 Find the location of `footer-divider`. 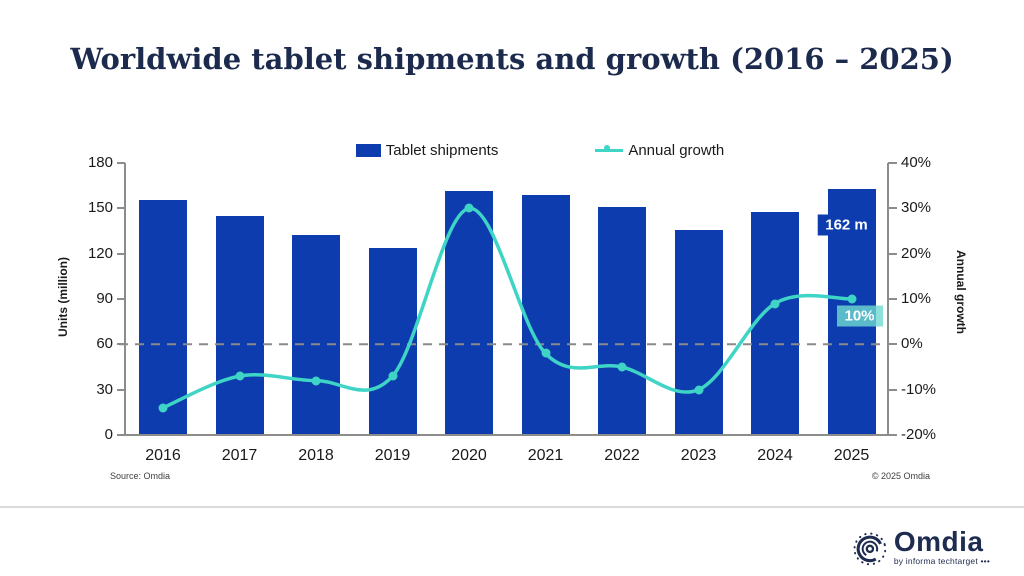

footer-divider is located at coordinates (512, 507).